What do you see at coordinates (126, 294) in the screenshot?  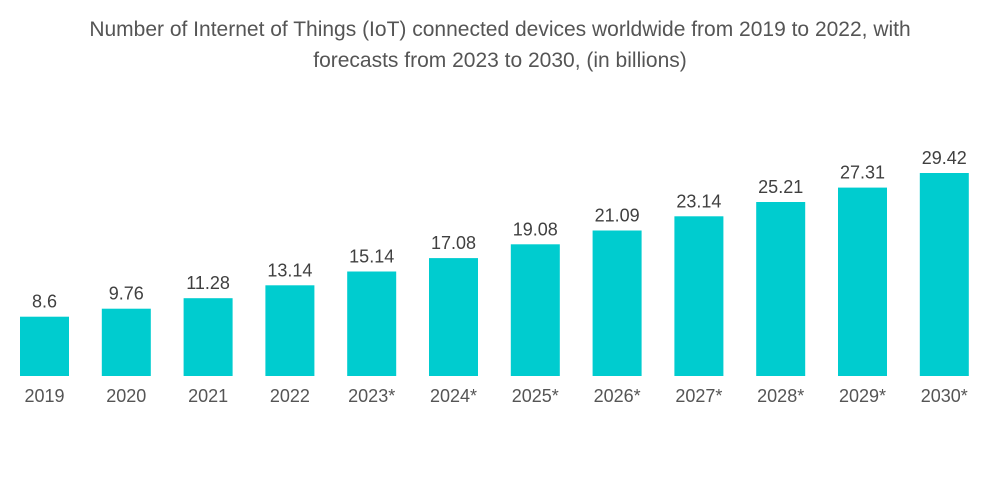 I see `value-label: 9.76` at bounding box center [126, 294].